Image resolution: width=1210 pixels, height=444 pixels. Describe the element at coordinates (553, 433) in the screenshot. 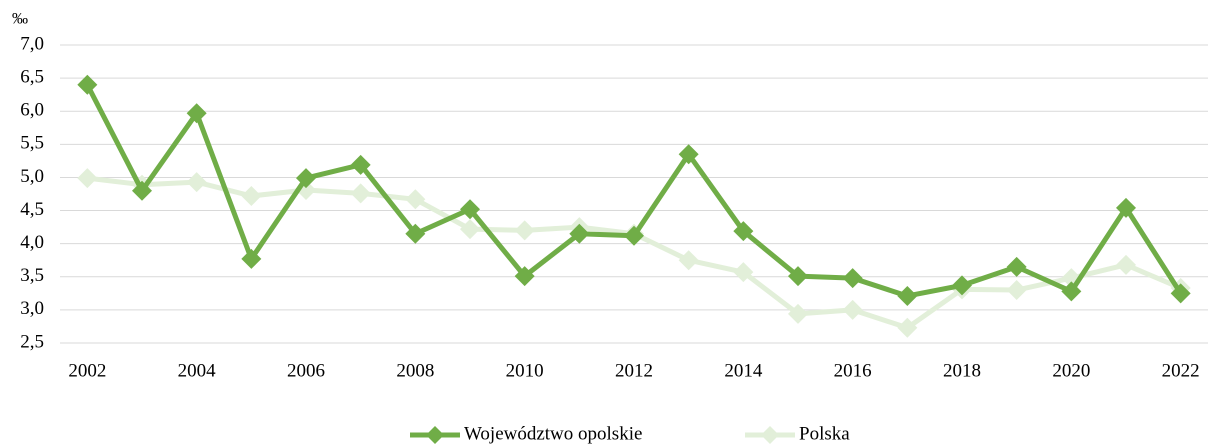

I see `legend-label: Województwo opolskie` at that location.